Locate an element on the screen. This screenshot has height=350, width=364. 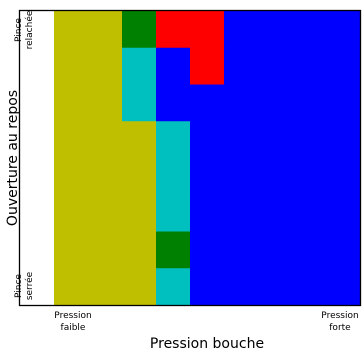
y-tick-label-top: Pince relachée is located at coordinates (24, 29).